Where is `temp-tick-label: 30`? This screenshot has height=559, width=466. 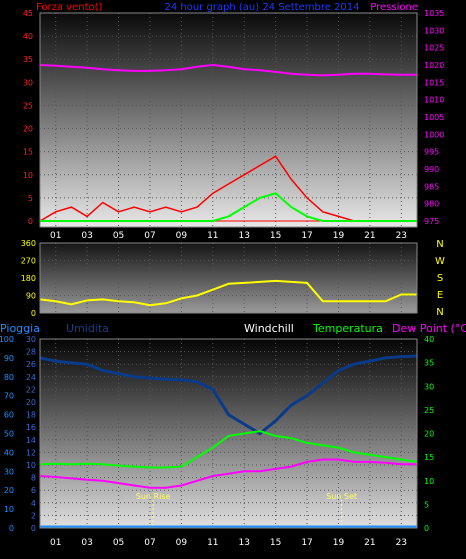 temp-tick-label: 30 is located at coordinates (429, 386).